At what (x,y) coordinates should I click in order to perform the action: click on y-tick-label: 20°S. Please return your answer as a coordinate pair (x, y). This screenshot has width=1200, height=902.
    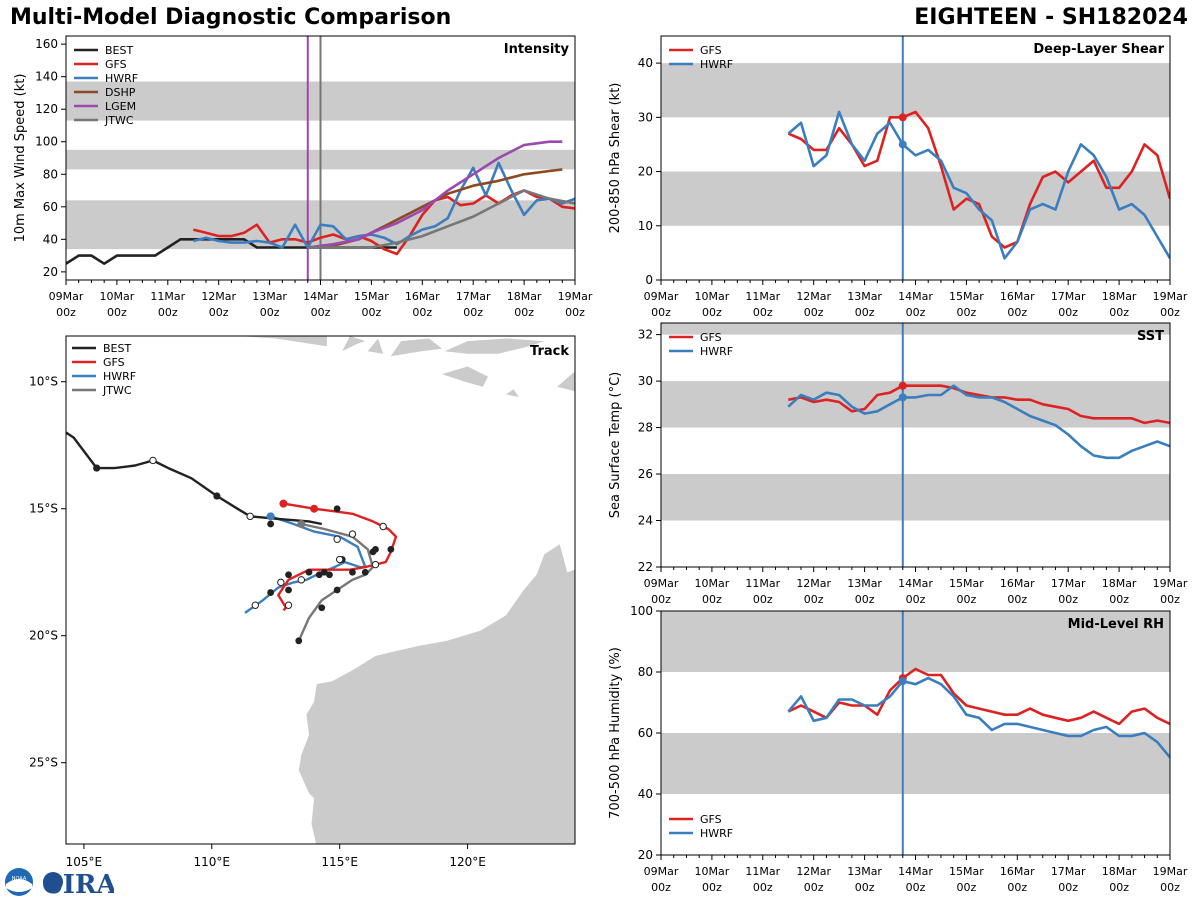
    Looking at the image, I should click on (43, 636).